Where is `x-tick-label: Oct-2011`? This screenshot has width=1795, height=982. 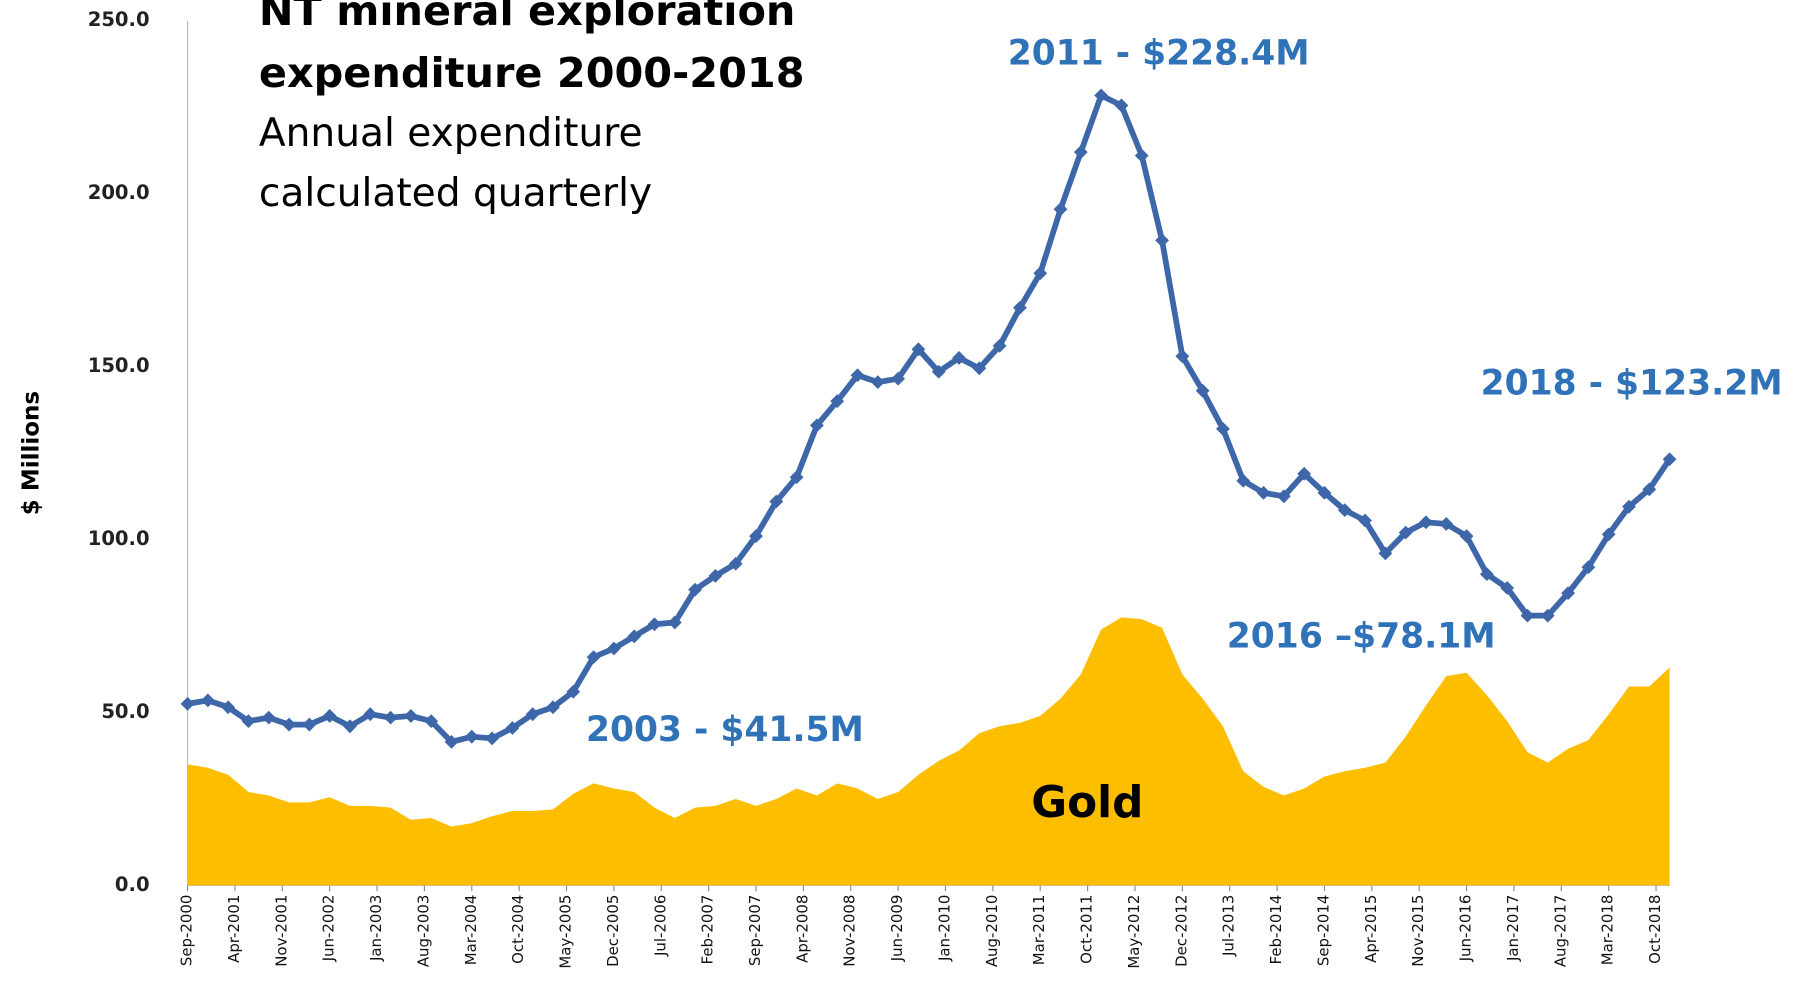 x-tick-label: Oct-2011 is located at coordinates (1087, 929).